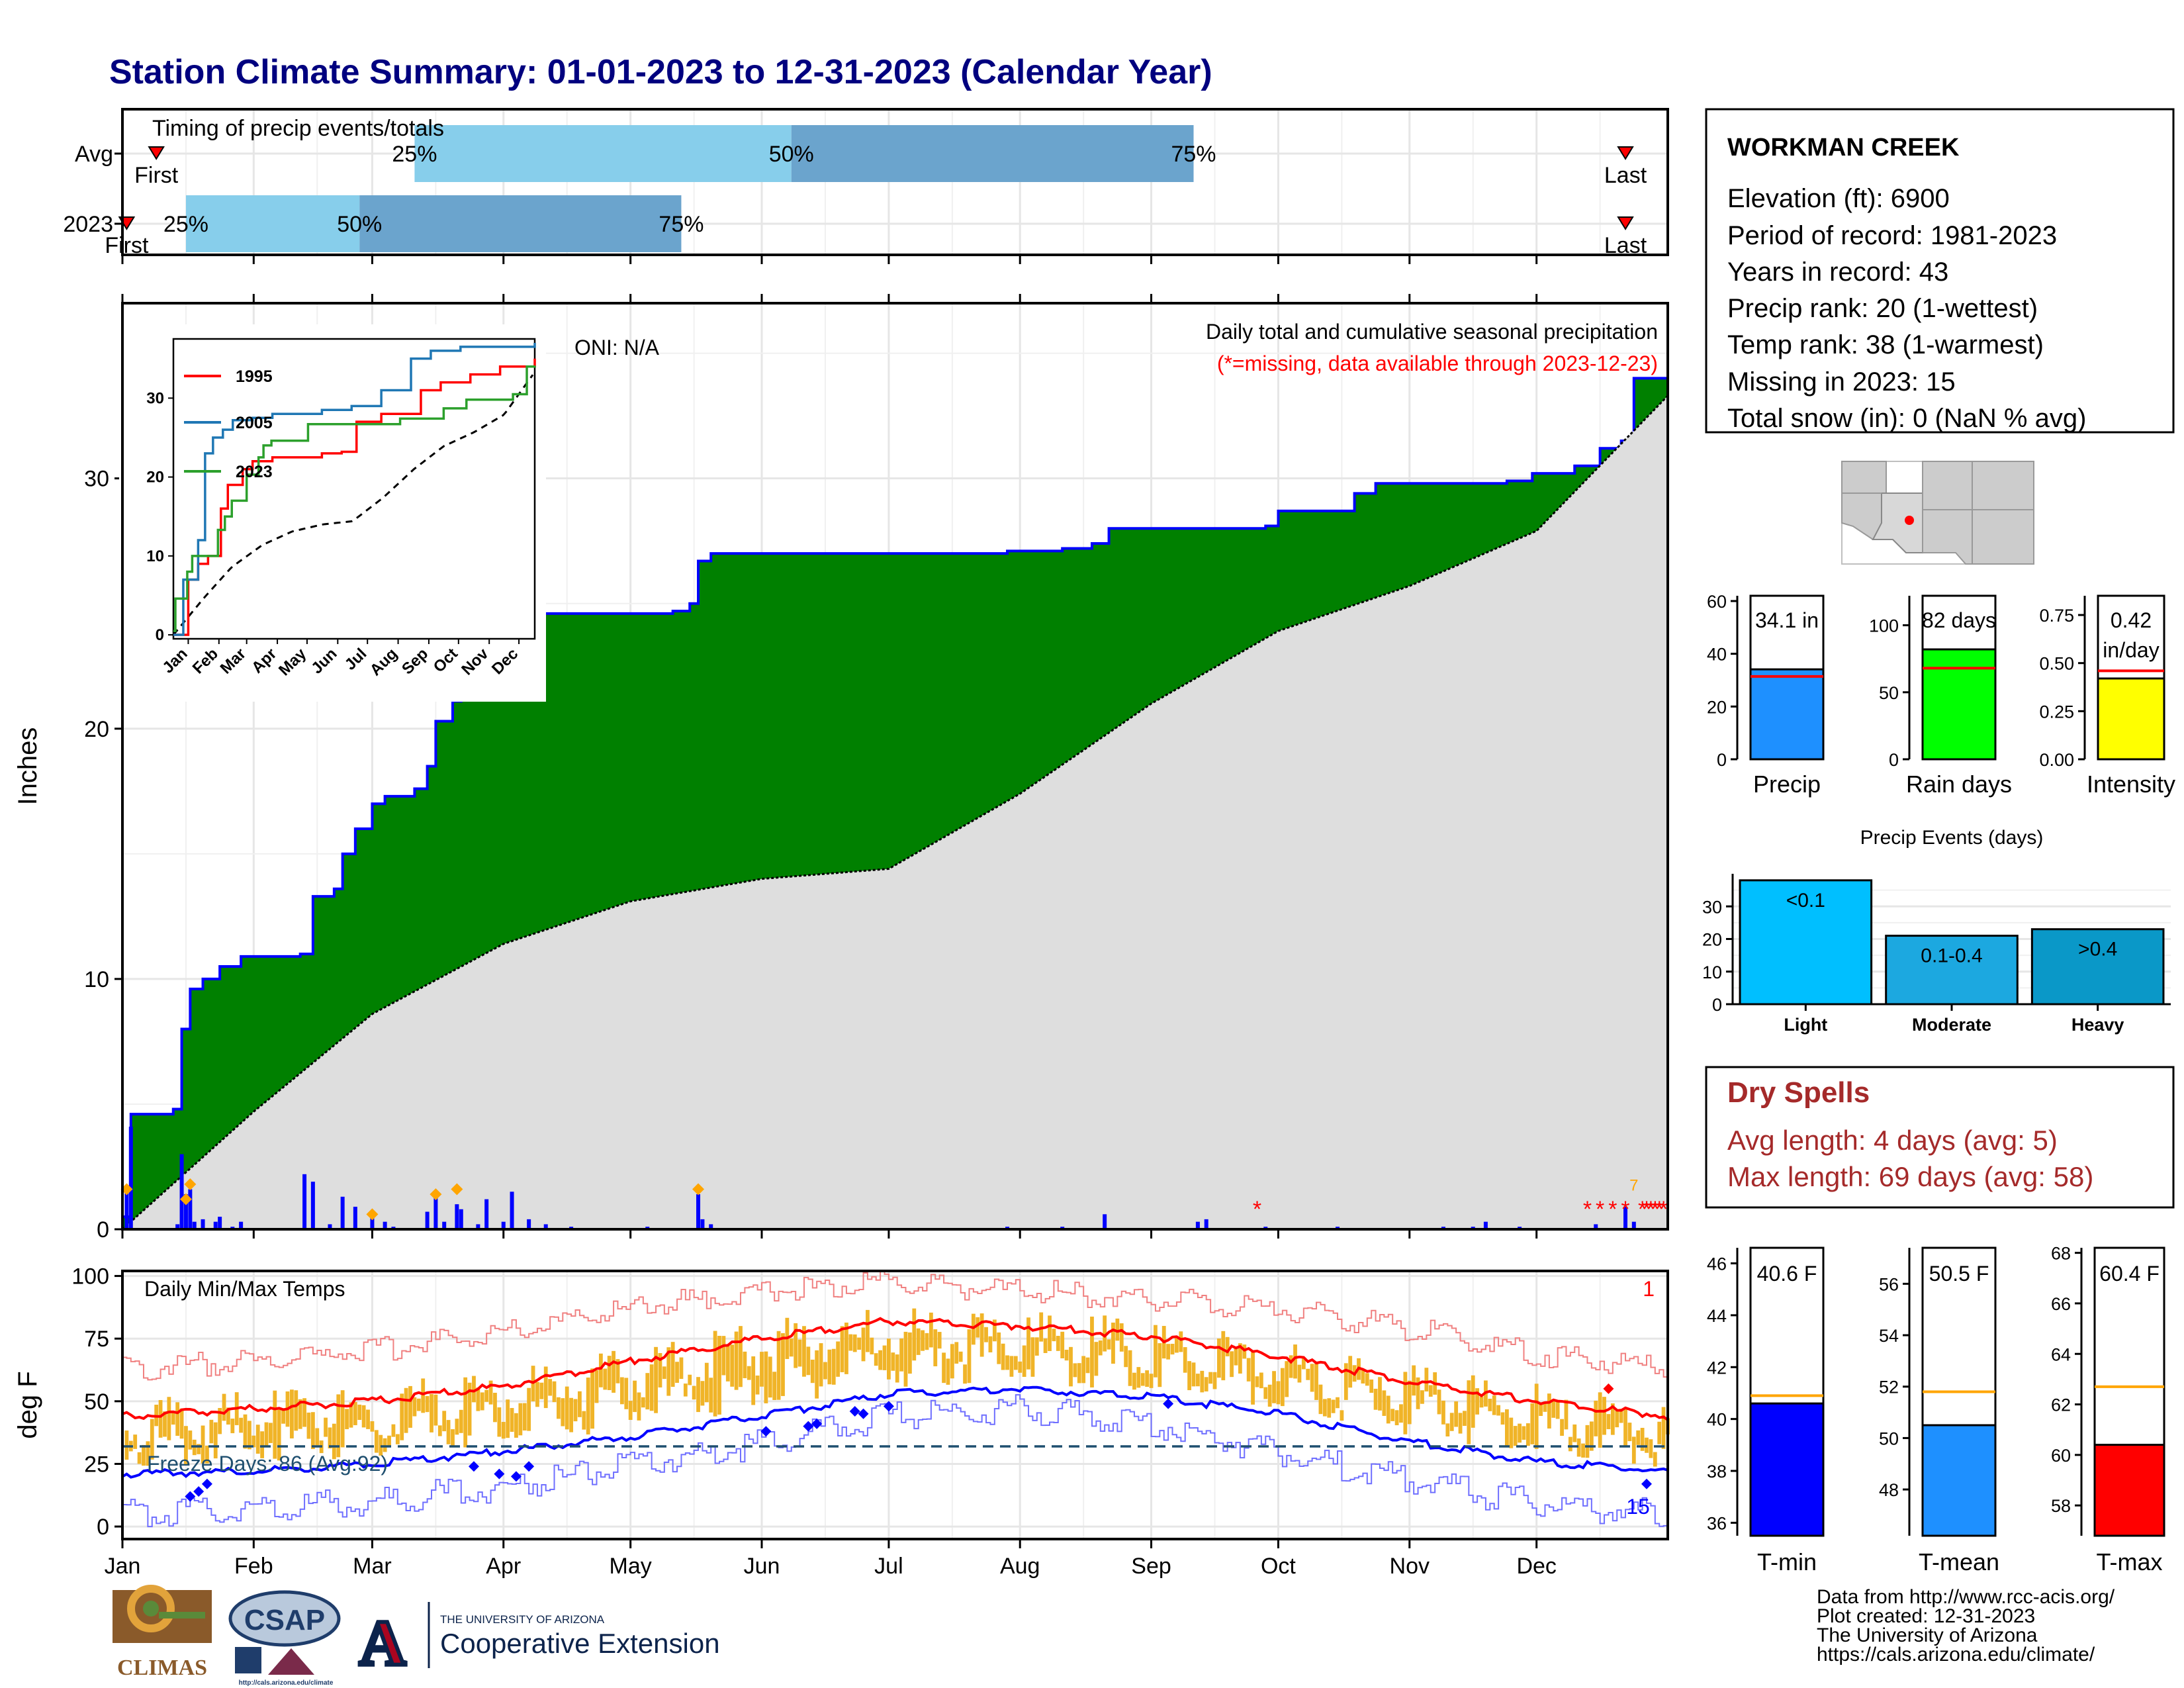 This screenshot has height=1688, width=2184. I want to click on footer-line: Data from http://www.rcc-acis.org/, so click(1966, 1597).